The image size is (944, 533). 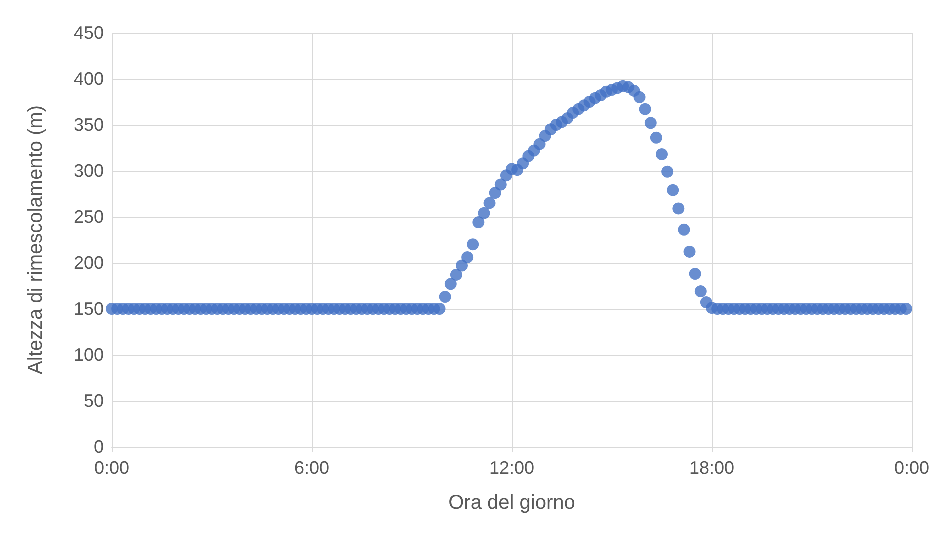 What do you see at coordinates (36, 240) in the screenshot?
I see `y-axis-title: Altezza di rimescolamento (m)` at bounding box center [36, 240].